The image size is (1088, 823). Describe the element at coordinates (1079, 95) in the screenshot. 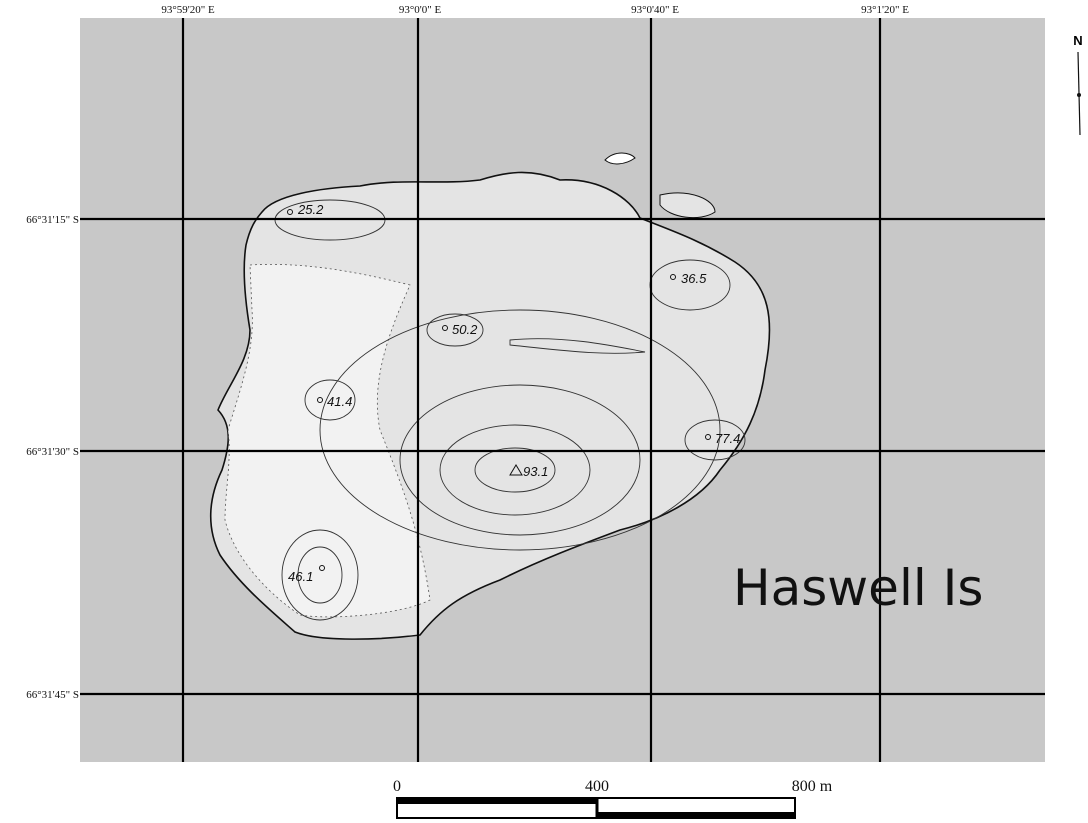

I see `north-arrow` at that location.